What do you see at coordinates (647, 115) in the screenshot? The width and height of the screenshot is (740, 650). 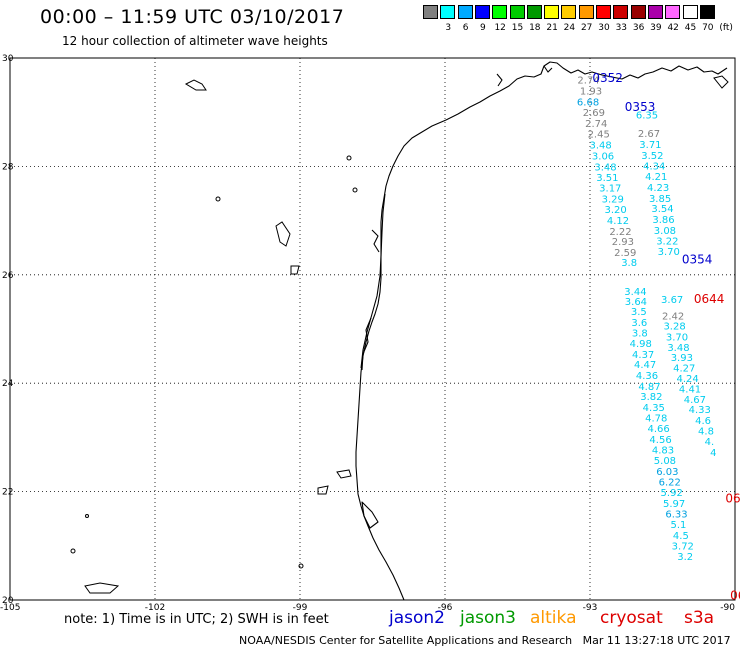 I see `wave-height-label: 6.35` at bounding box center [647, 115].